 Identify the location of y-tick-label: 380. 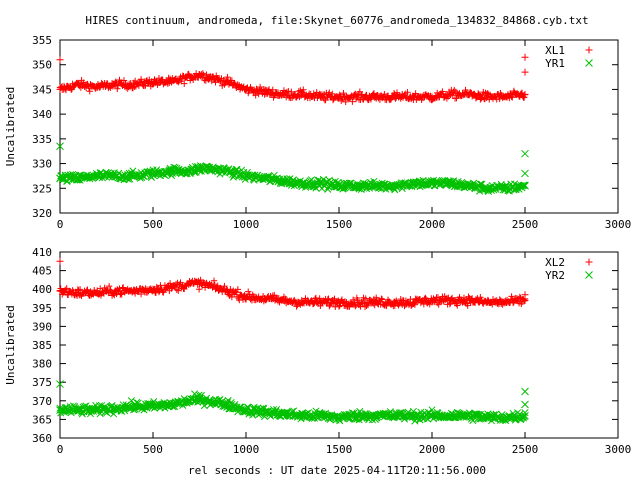
(42, 364).